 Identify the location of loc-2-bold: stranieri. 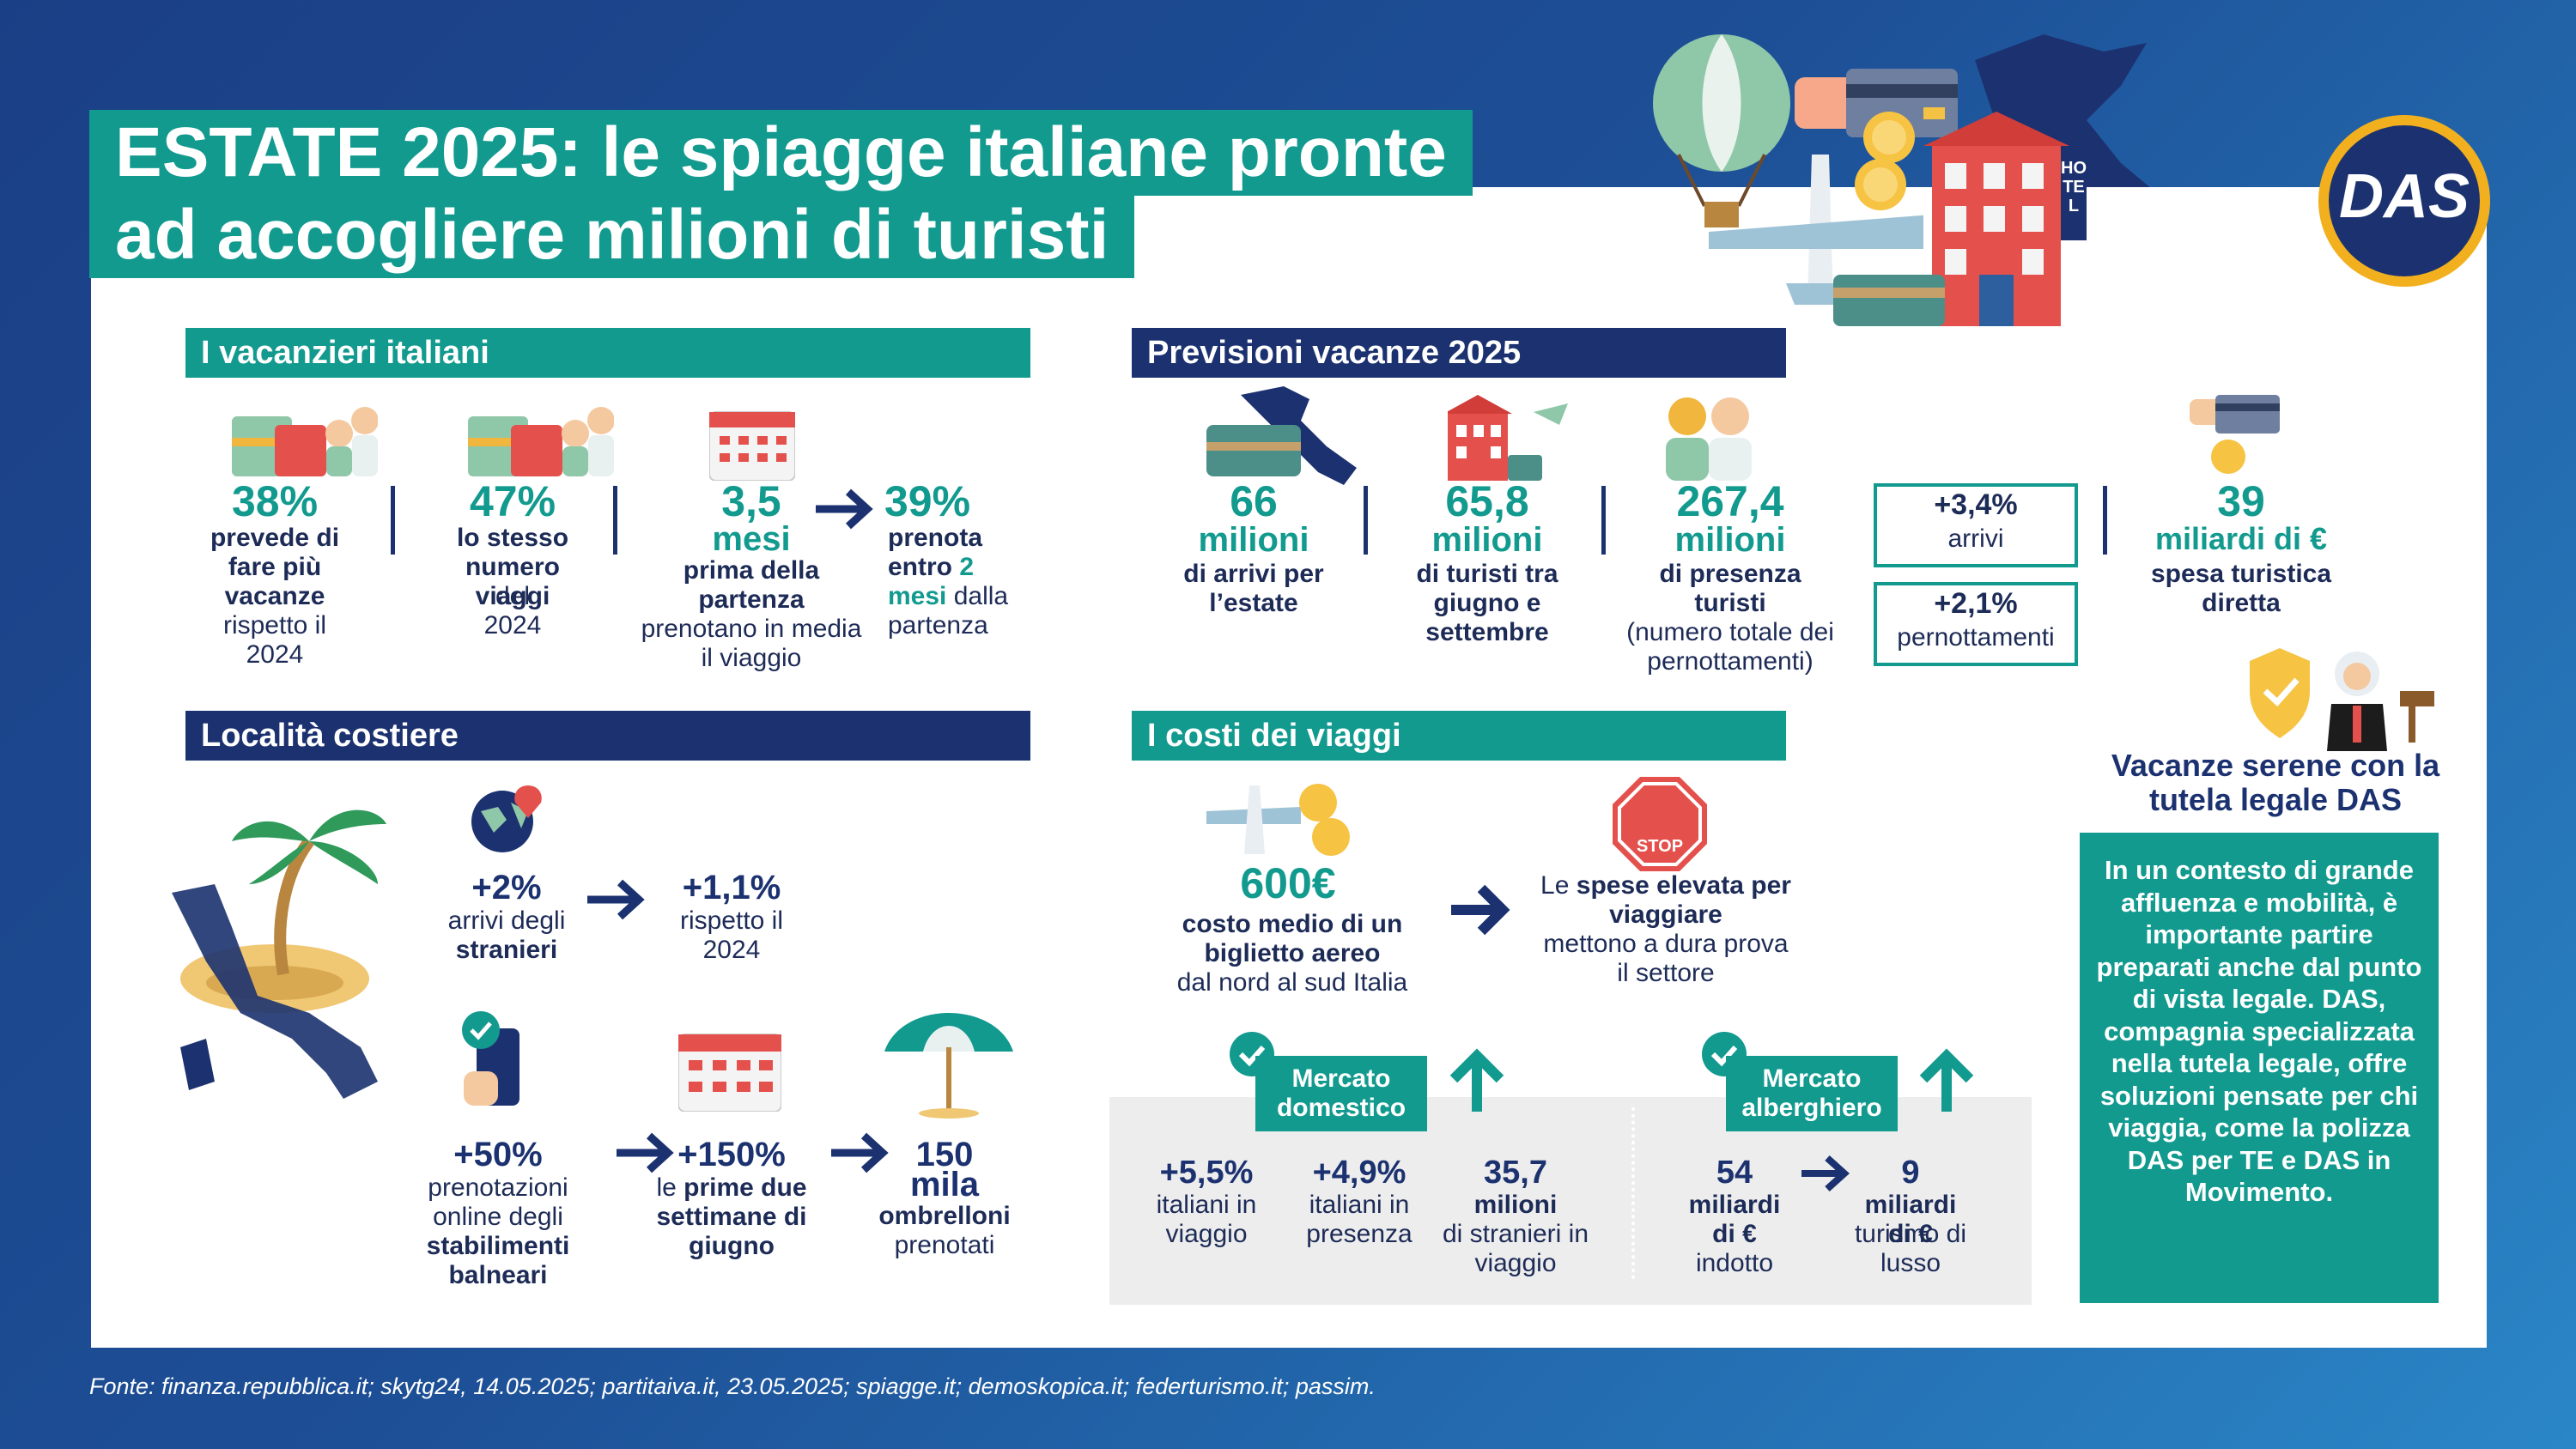
(507, 950).